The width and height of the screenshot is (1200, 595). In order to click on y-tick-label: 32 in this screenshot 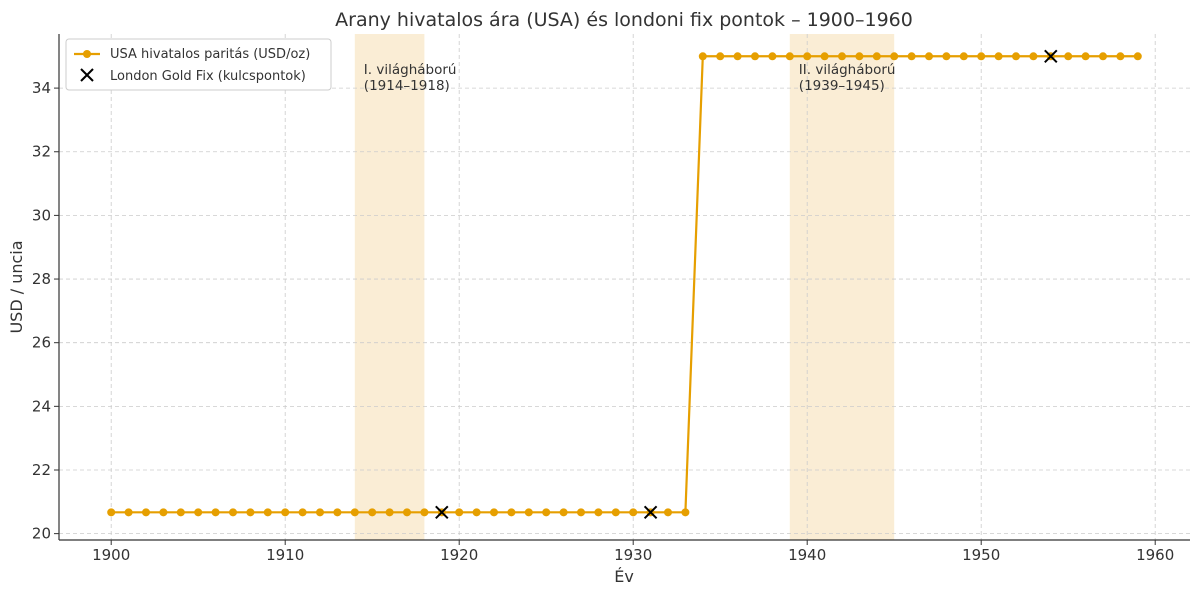, I will do `click(41, 152)`.